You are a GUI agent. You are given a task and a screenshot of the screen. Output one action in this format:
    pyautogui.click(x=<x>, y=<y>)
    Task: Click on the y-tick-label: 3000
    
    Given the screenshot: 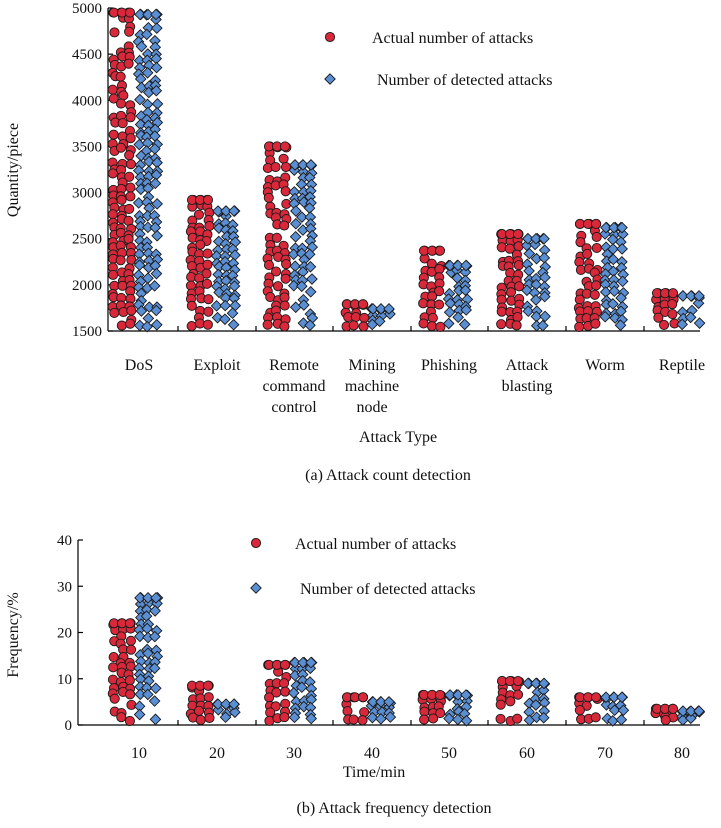 What is the action you would take?
    pyautogui.click(x=87, y=194)
    